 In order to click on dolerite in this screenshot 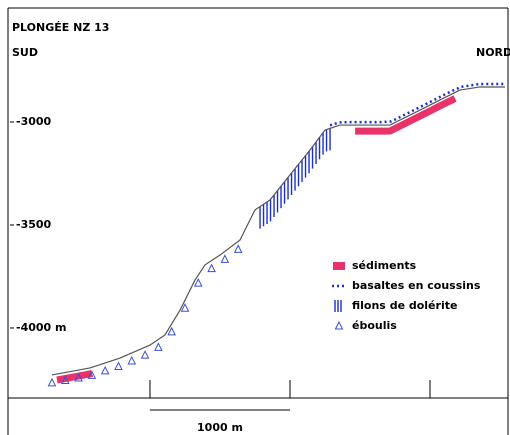, I will do `click(295, 178)`.